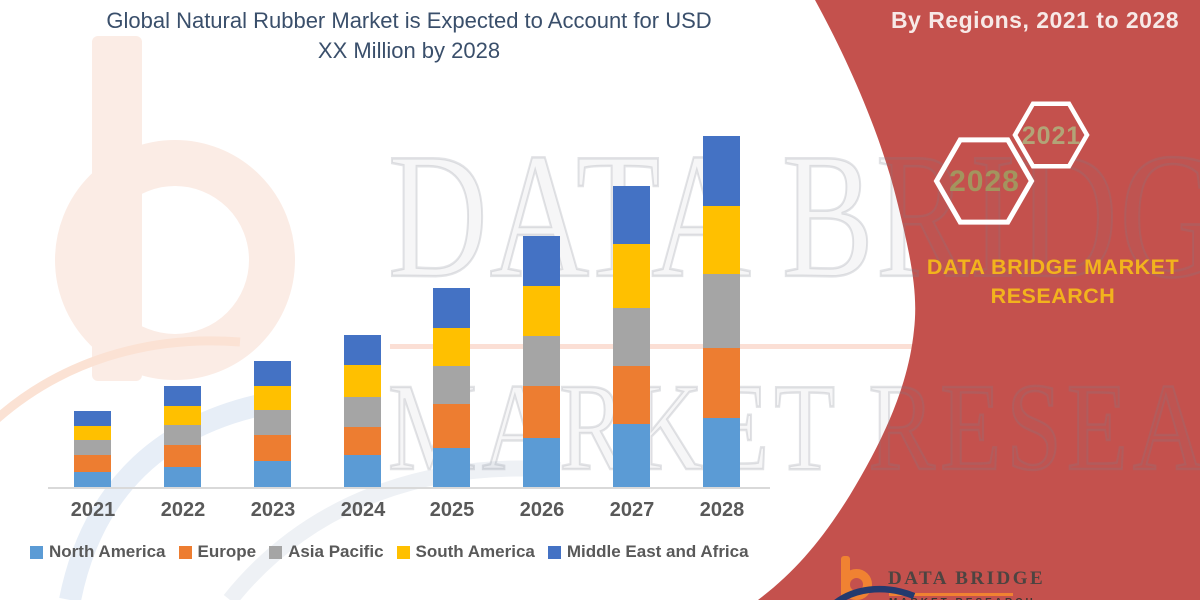 This screenshot has height=600, width=1200. I want to click on bar-2027, so click(631, 336).